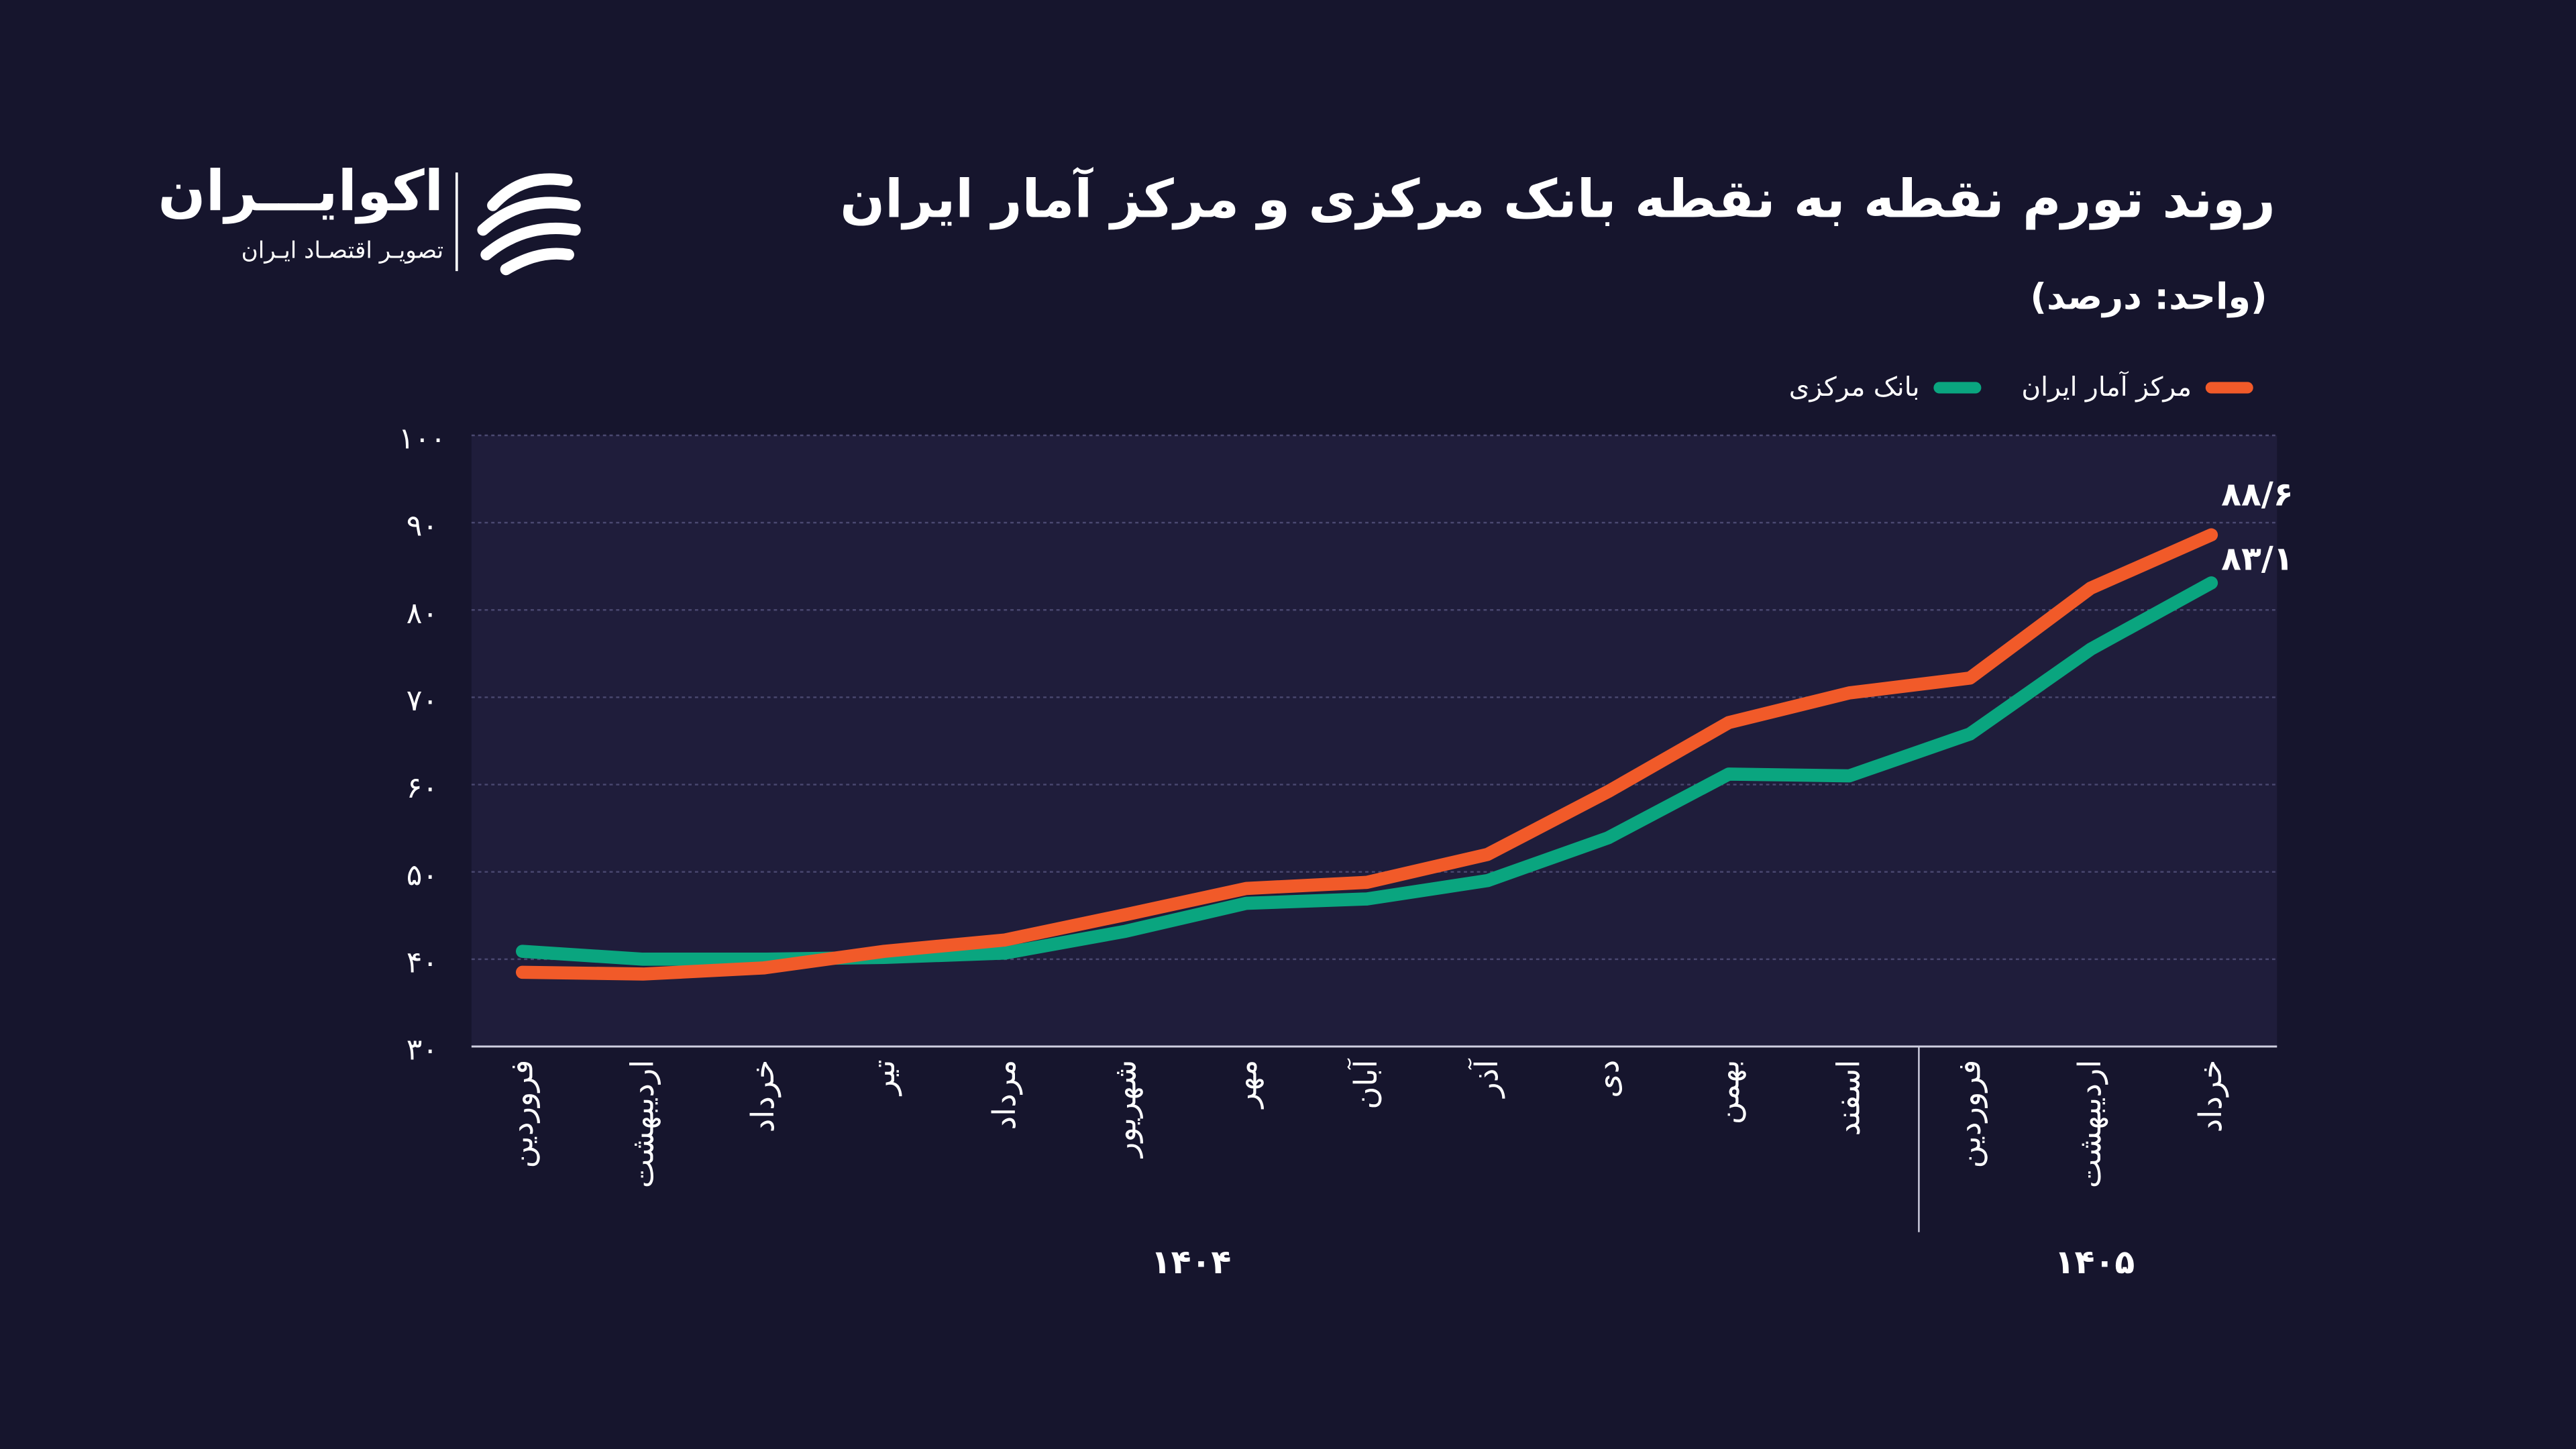 This screenshot has height=1449, width=2576. I want to click on year-label: ۱۴۰۴, so click(1191, 1262).